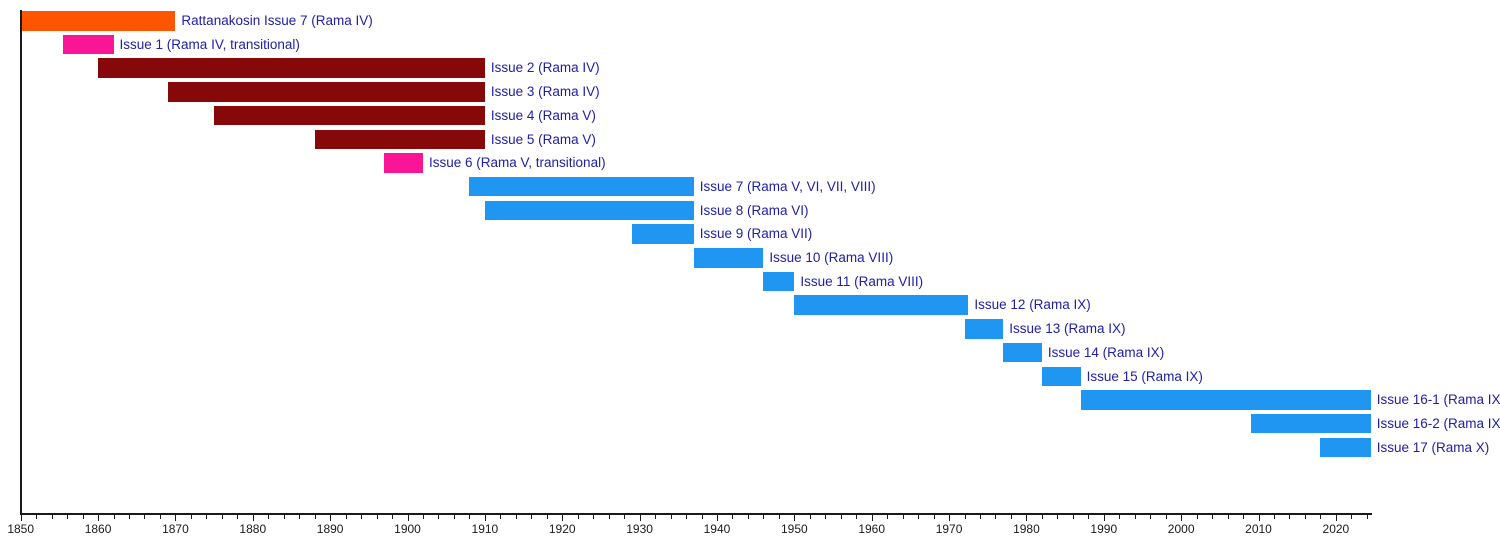  I want to click on bar-label-issue-16-1-rama-ix: Issue 16-1 (Rama IX), so click(1438, 400).